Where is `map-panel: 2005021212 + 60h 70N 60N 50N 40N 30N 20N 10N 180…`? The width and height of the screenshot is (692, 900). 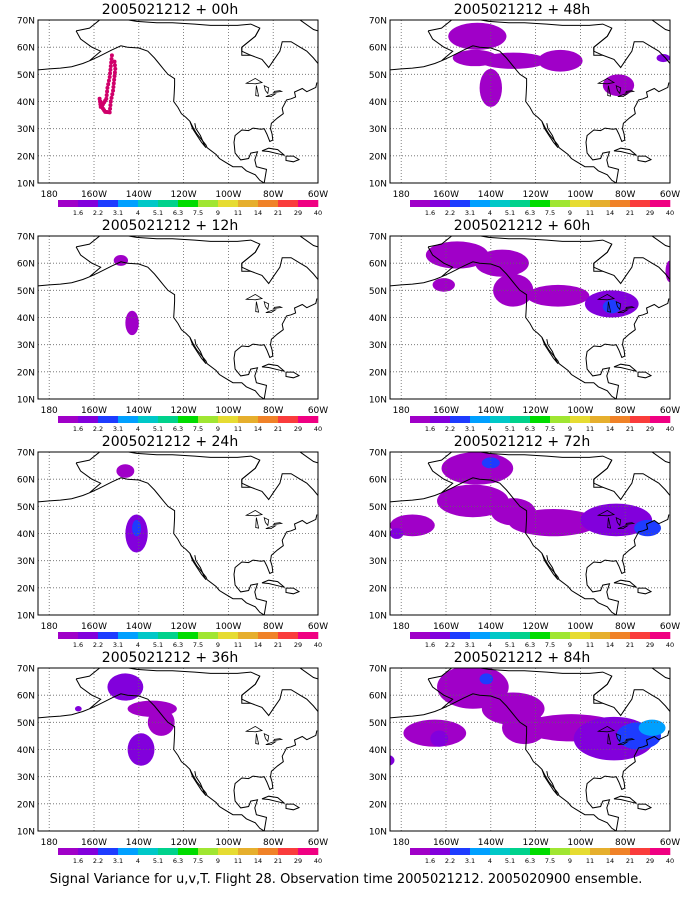 map-panel: 2005021212 + 60h 70N 60N 50N 40N 30N 20N 10N 180… is located at coordinates (522, 325).